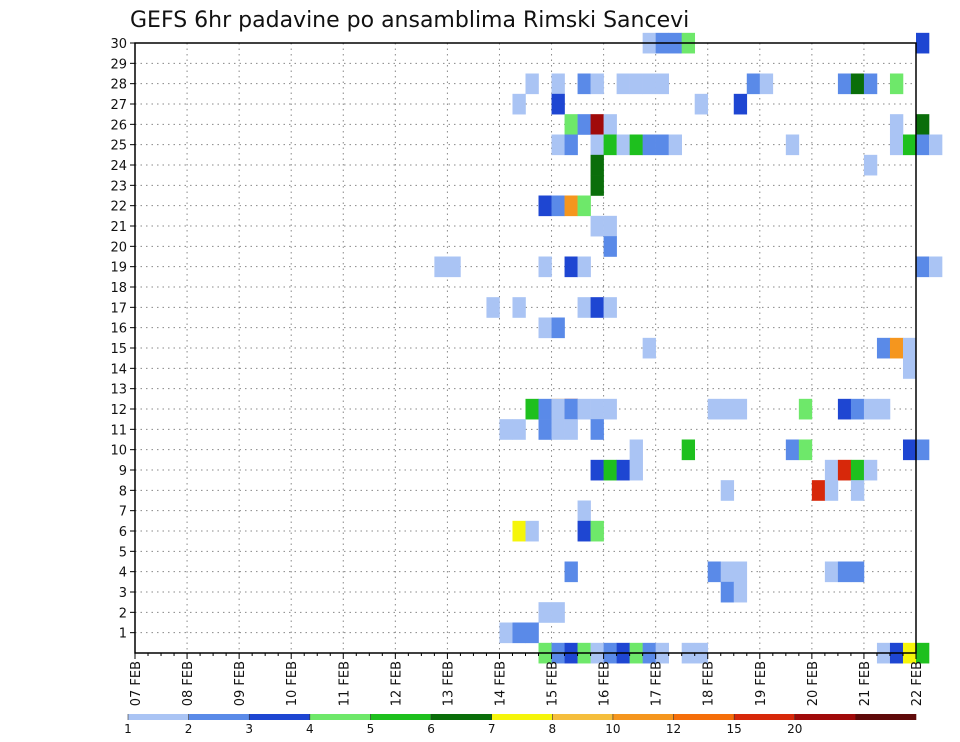  Describe the element at coordinates (189, 729) in the screenshot. I see `colorbar-label: 2` at that location.